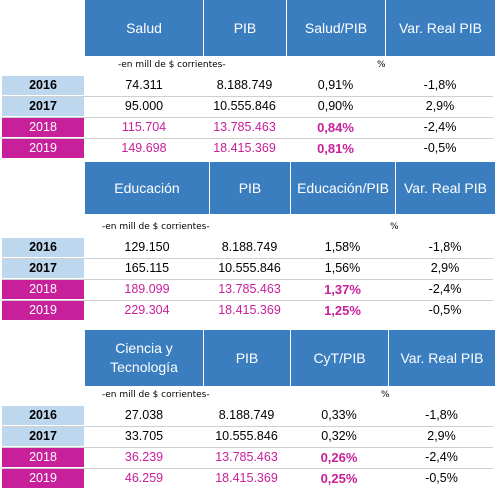 The height and width of the screenshot is (494, 495). Describe the element at coordinates (144, 358) in the screenshot. I see `header-ciencia-tecnologia: Ciencia y Tecnología` at that location.